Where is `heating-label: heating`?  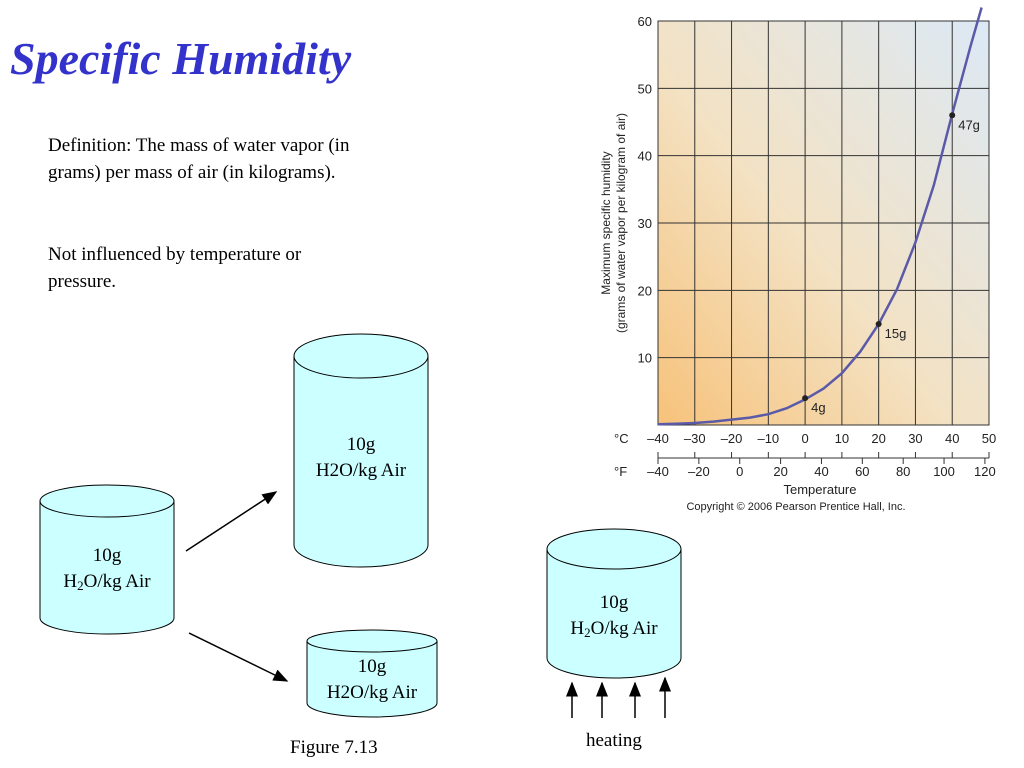
heating-label: heating is located at coordinates (614, 740).